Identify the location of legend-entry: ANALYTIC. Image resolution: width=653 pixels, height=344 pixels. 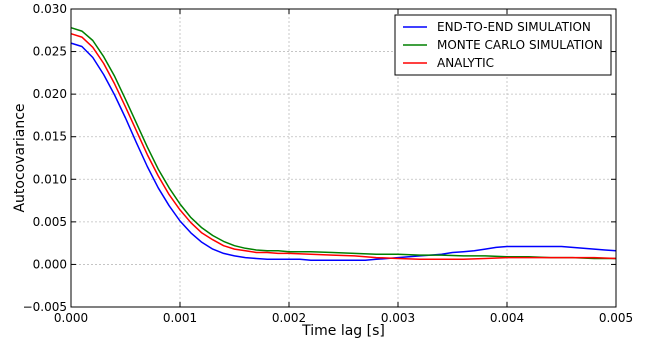
(465, 63).